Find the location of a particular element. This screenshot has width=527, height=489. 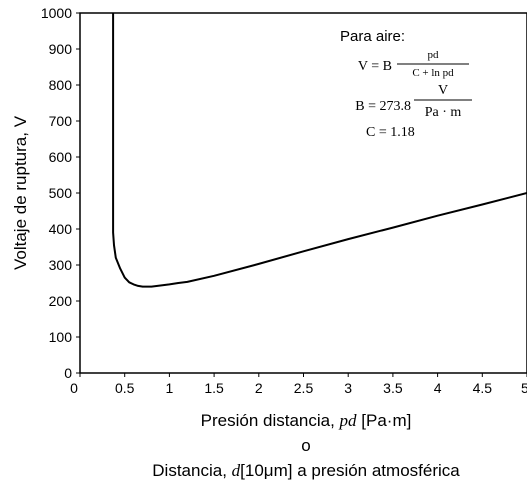

y-tick-label: 600 is located at coordinates (61, 157).